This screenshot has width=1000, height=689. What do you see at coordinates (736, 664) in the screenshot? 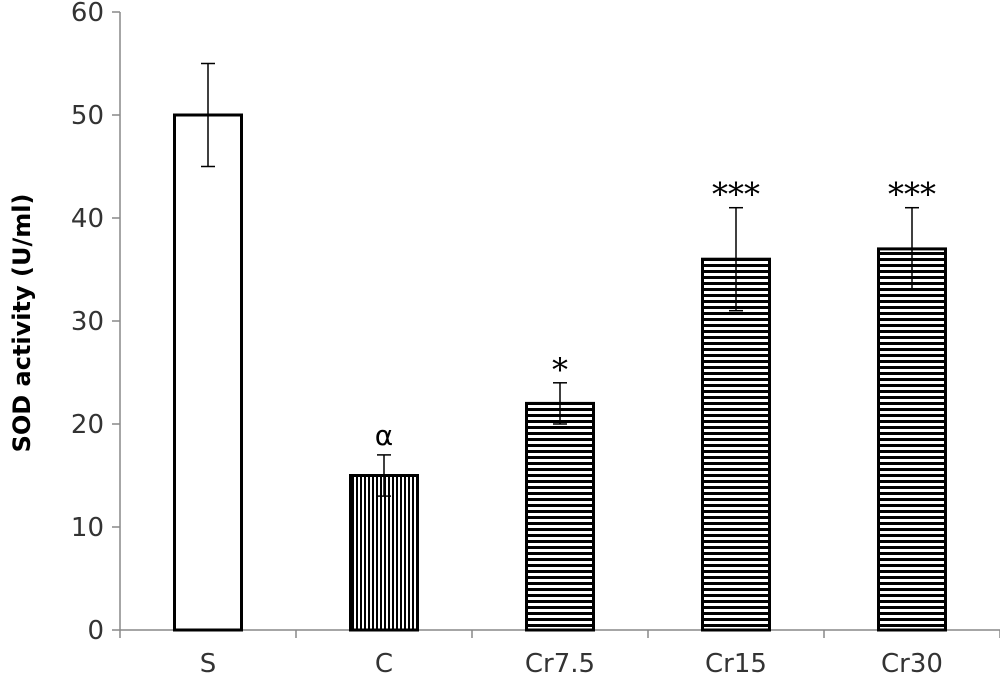
I see `x-tick-label: Cr15` at bounding box center [736, 664].